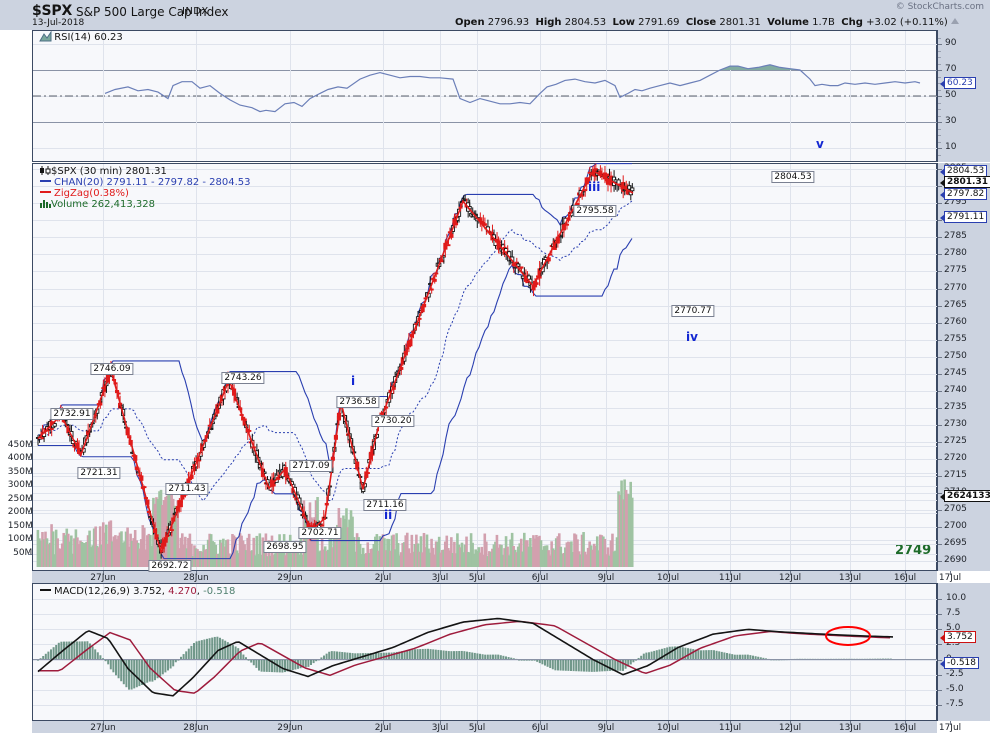  What do you see at coordinates (955, 424) in the screenshot?
I see `price-axis-label: 2730` at bounding box center [955, 424].